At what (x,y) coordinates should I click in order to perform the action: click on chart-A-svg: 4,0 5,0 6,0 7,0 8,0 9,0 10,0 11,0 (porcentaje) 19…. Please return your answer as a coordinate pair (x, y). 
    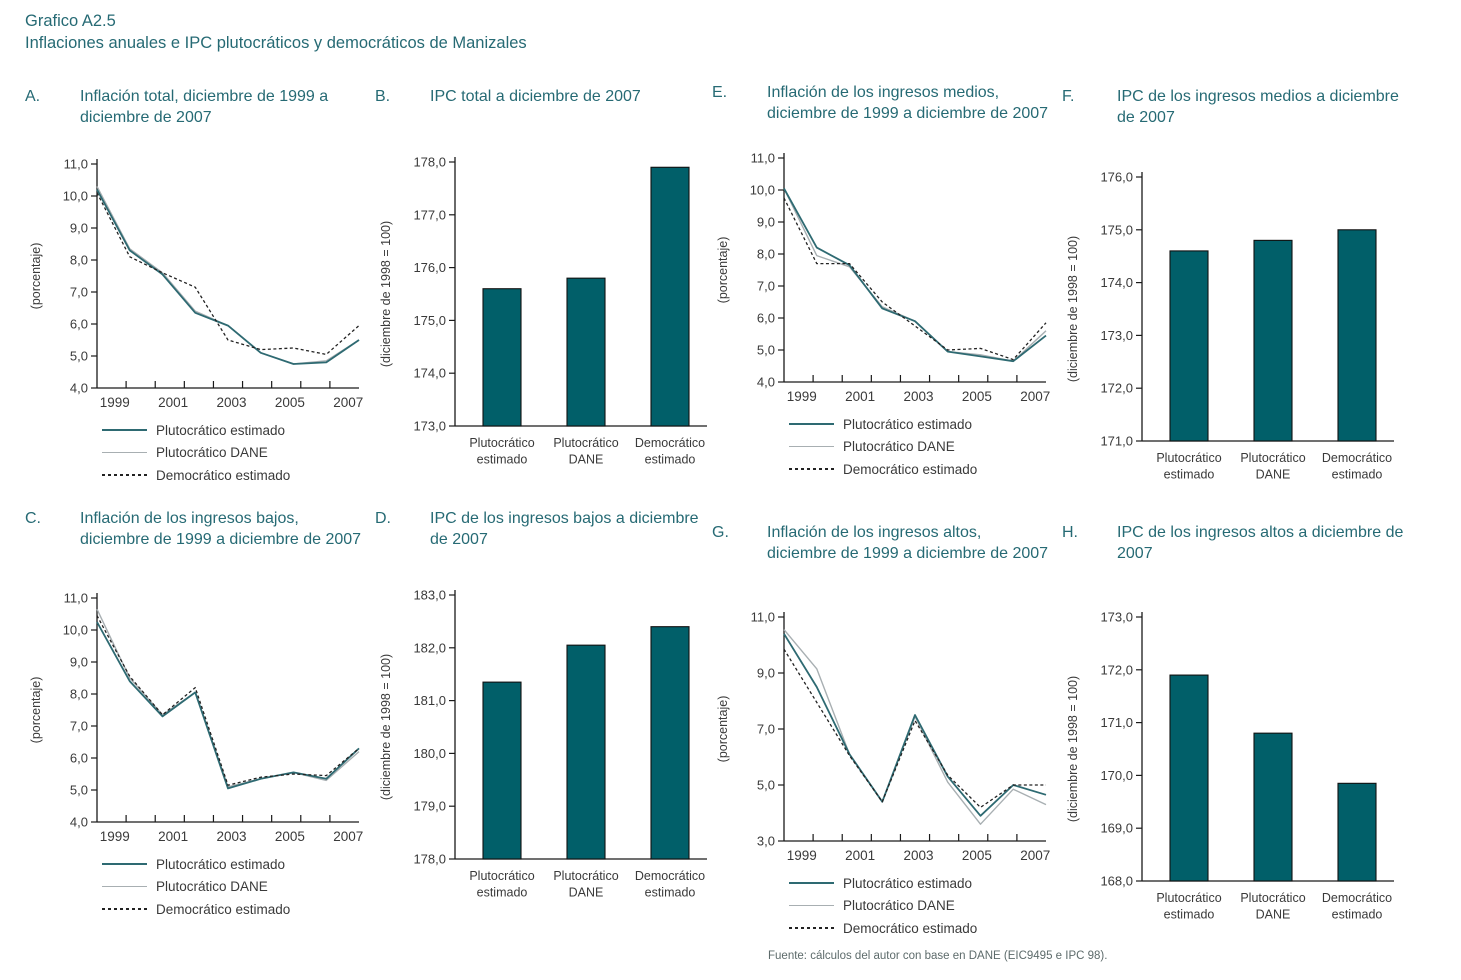
    Looking at the image, I should click on (196, 284).